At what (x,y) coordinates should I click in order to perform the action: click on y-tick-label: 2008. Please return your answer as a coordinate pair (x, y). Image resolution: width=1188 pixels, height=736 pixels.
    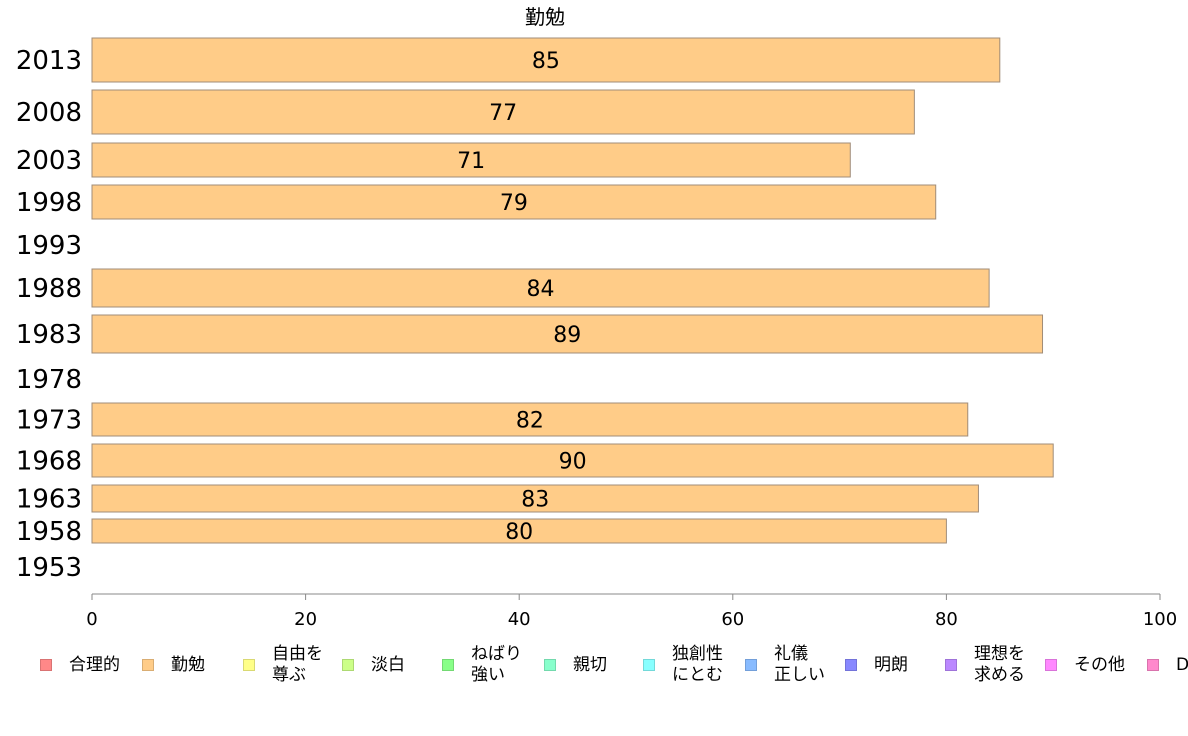
    Looking at the image, I should click on (49, 113).